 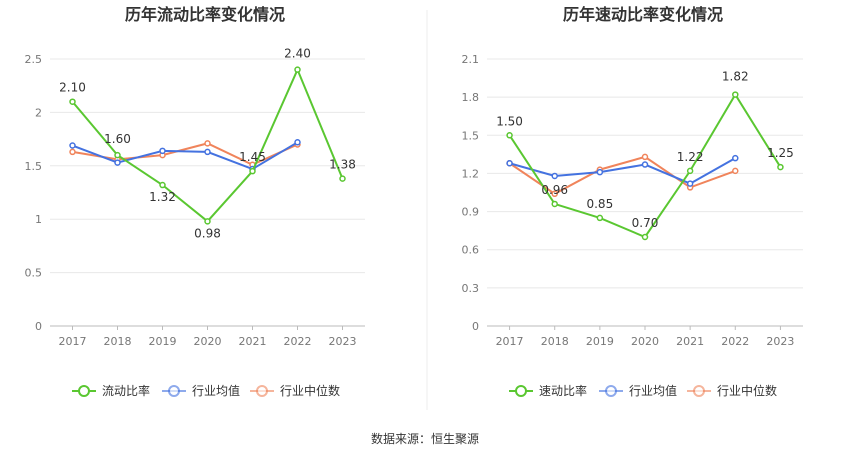 I want to click on y-tick-label: 0.3, so click(x=471, y=288).